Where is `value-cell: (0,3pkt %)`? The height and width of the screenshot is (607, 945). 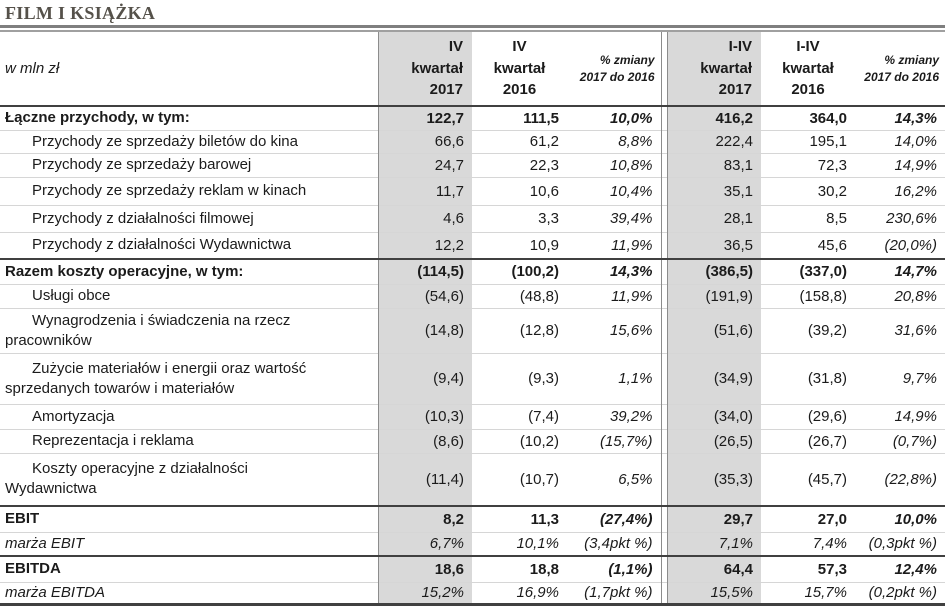
value-cell: (0,3pkt %) is located at coordinates (900, 543).